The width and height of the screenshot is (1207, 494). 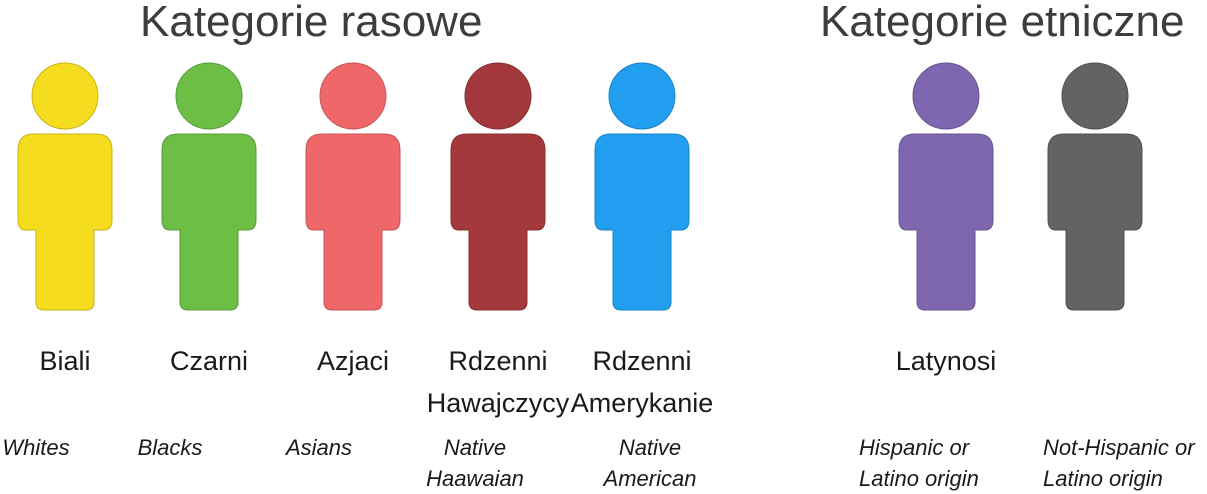 I want to click on polish-label-line: Biali, so click(x=65, y=361).